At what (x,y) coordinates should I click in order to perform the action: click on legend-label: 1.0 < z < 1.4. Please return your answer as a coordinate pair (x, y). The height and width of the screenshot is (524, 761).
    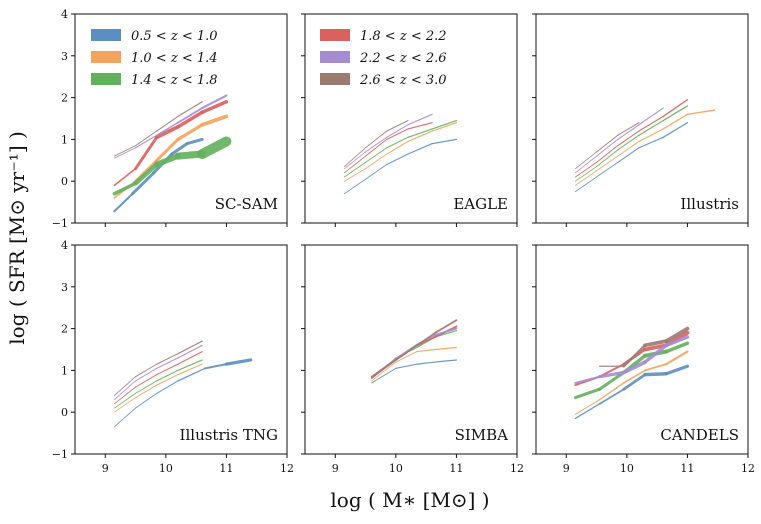
    Looking at the image, I should click on (174, 58).